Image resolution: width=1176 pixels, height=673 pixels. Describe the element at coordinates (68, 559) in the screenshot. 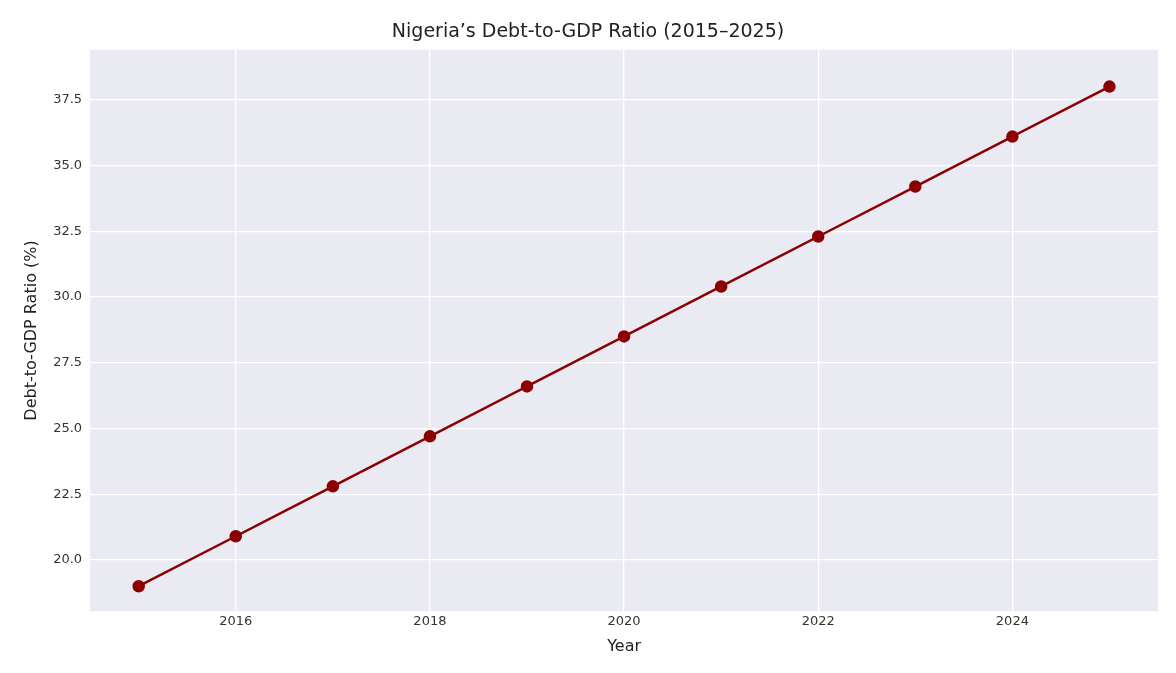

I see `y-tick-label: 20.0` at that location.